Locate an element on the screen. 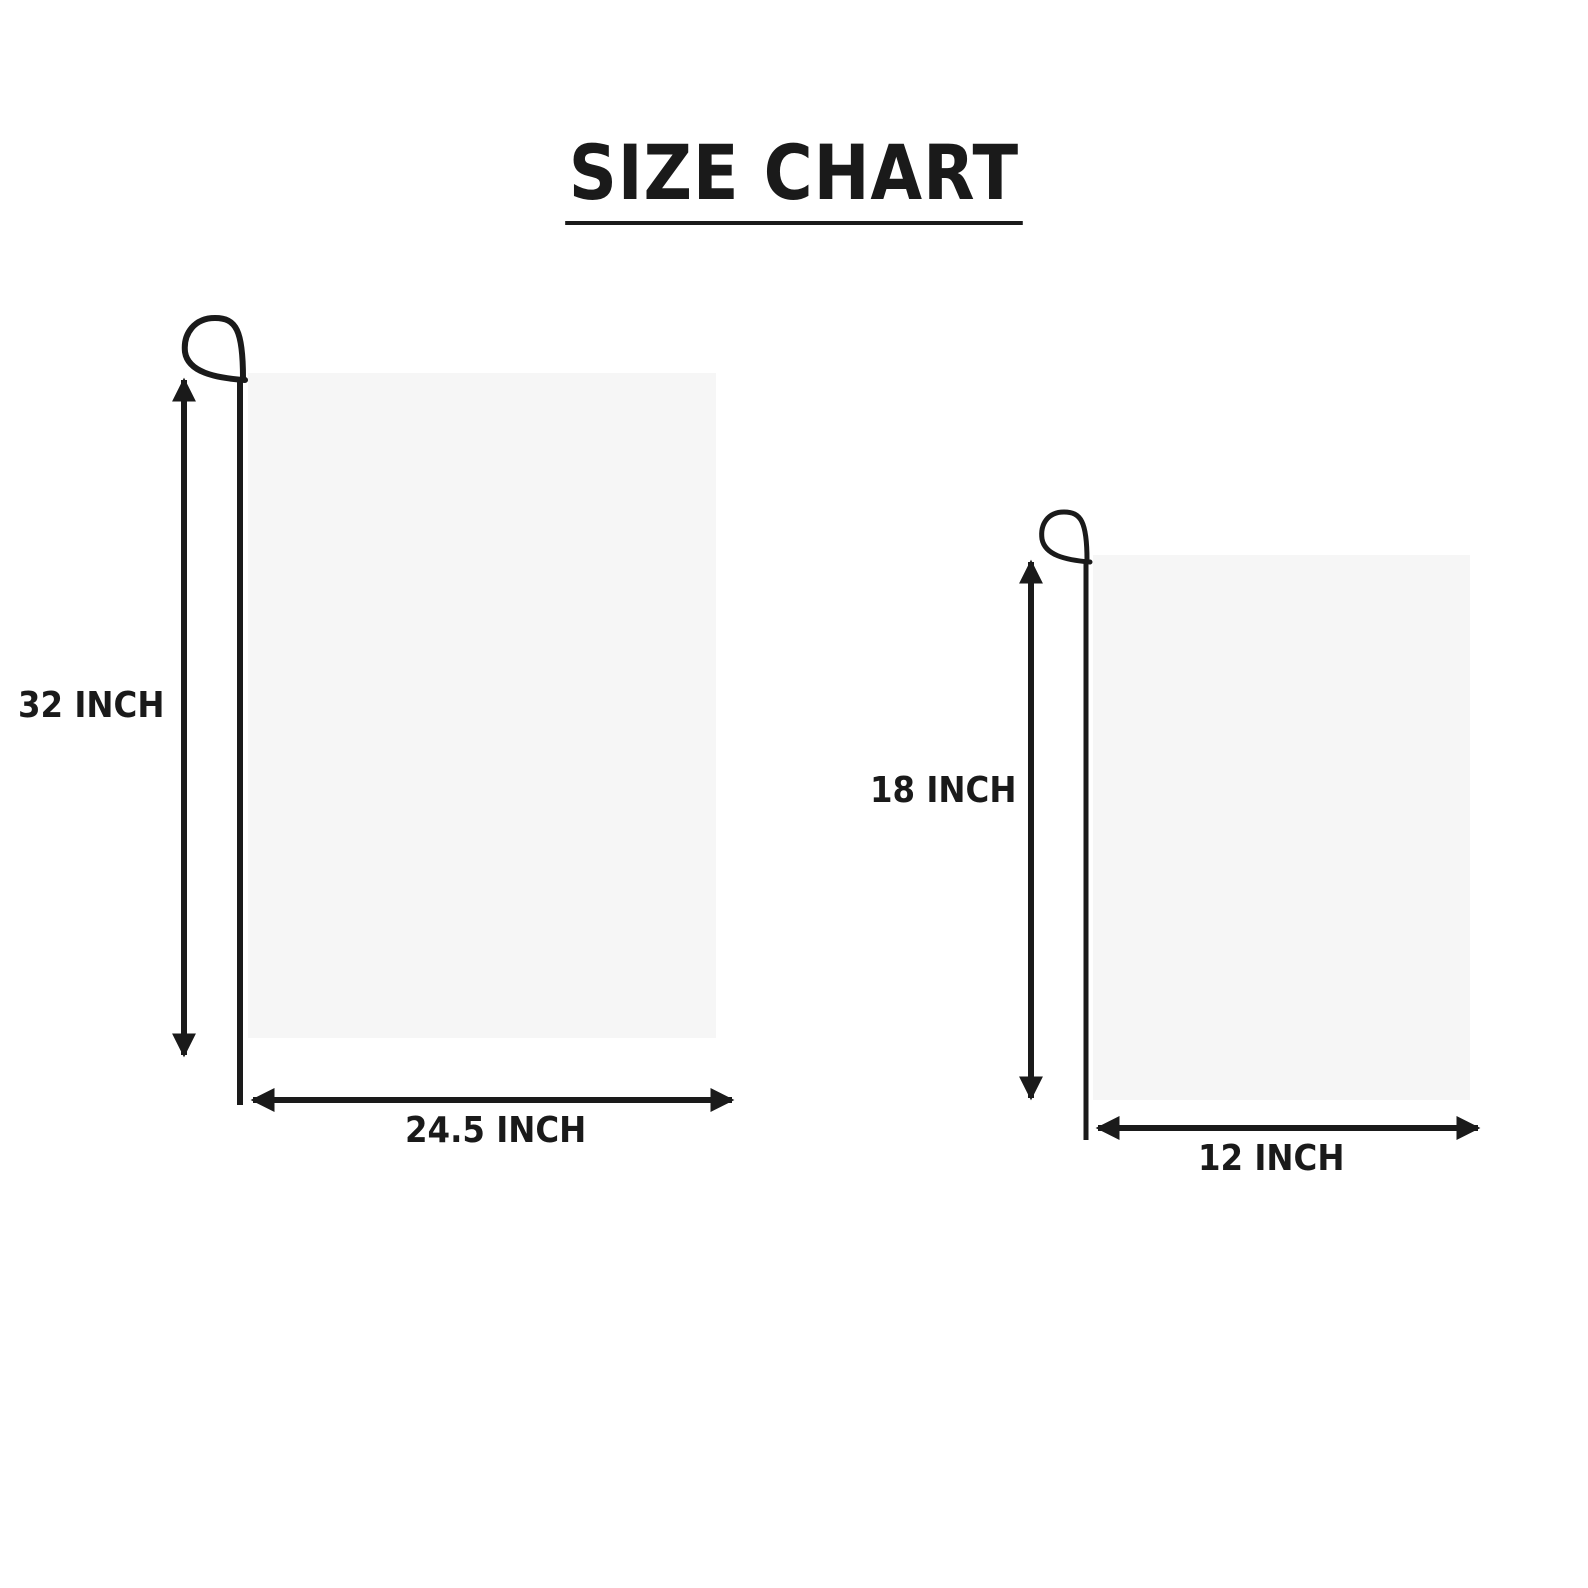 The image size is (1588, 1588). large-flag-width-label: 24.5 INCH is located at coordinates (496, 1130).